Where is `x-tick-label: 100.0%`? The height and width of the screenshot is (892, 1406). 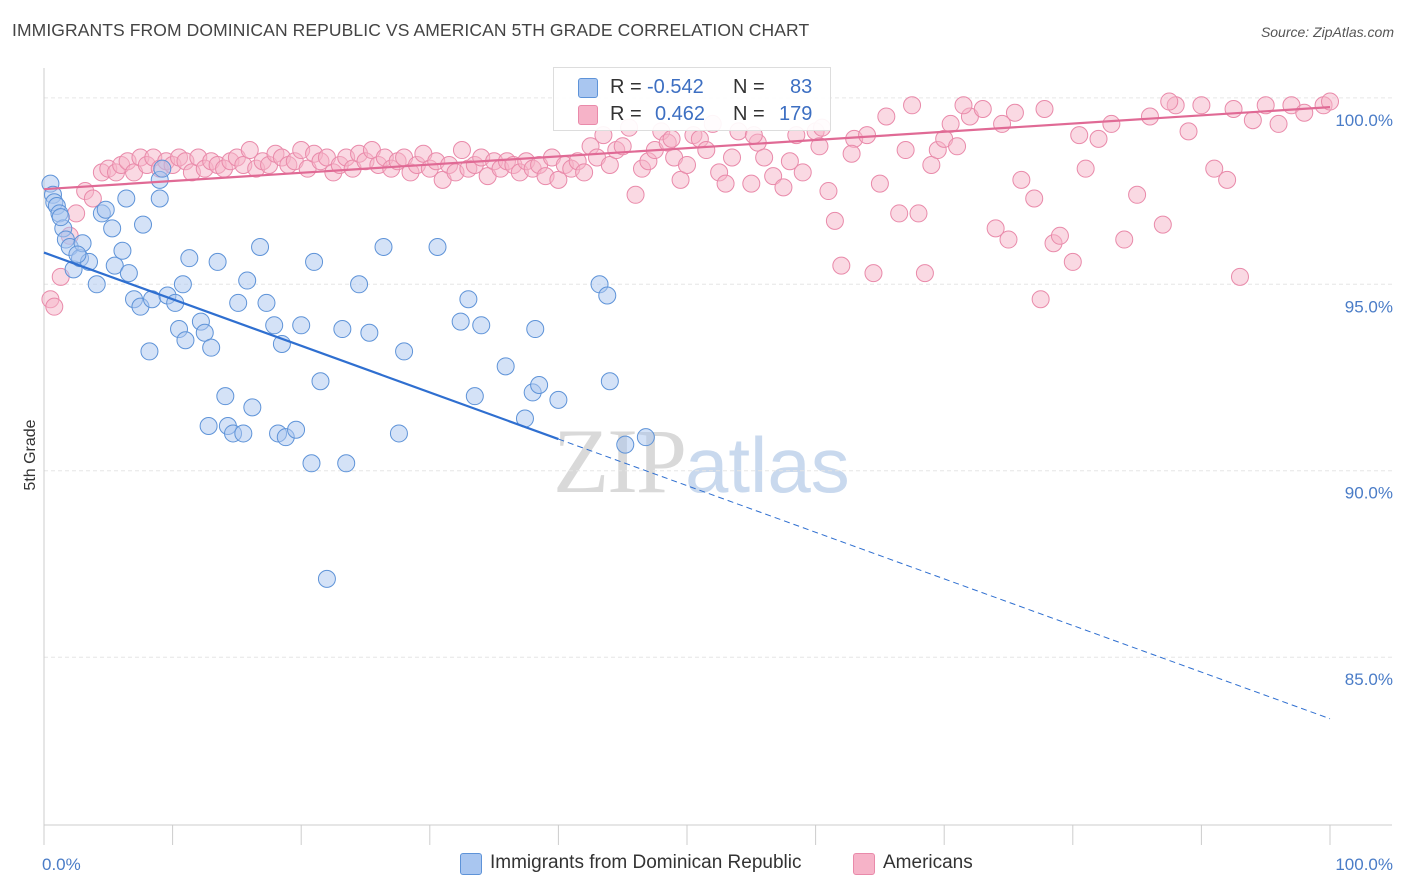 x-tick-label: 100.0% is located at coordinates (1364, 864).